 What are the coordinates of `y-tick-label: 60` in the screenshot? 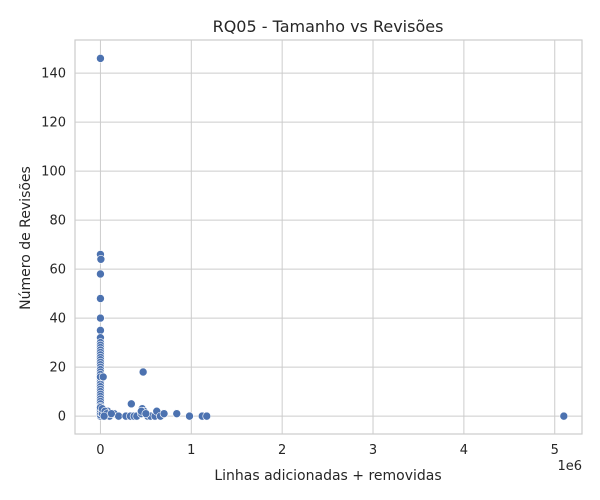 It's located at (57, 270).